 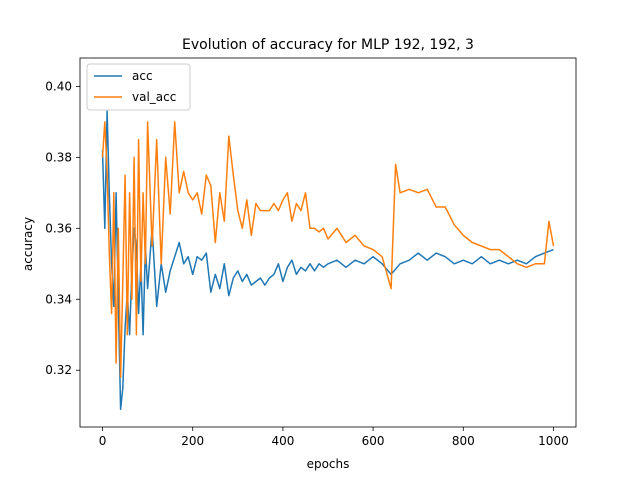 I want to click on y-tick-label: 0.38, so click(x=58, y=157).